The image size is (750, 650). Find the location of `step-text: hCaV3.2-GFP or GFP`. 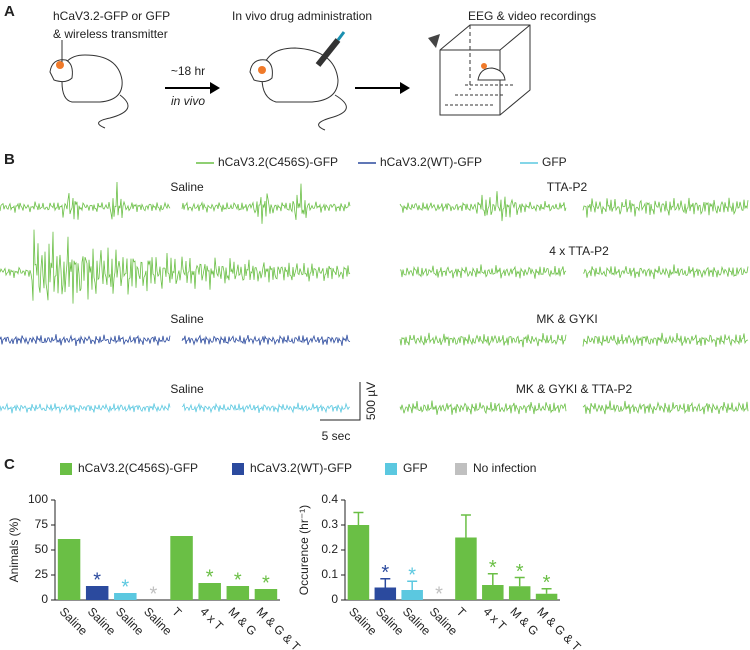

step-text: hCaV3.2-GFP or GFP is located at coordinates (111, 16).